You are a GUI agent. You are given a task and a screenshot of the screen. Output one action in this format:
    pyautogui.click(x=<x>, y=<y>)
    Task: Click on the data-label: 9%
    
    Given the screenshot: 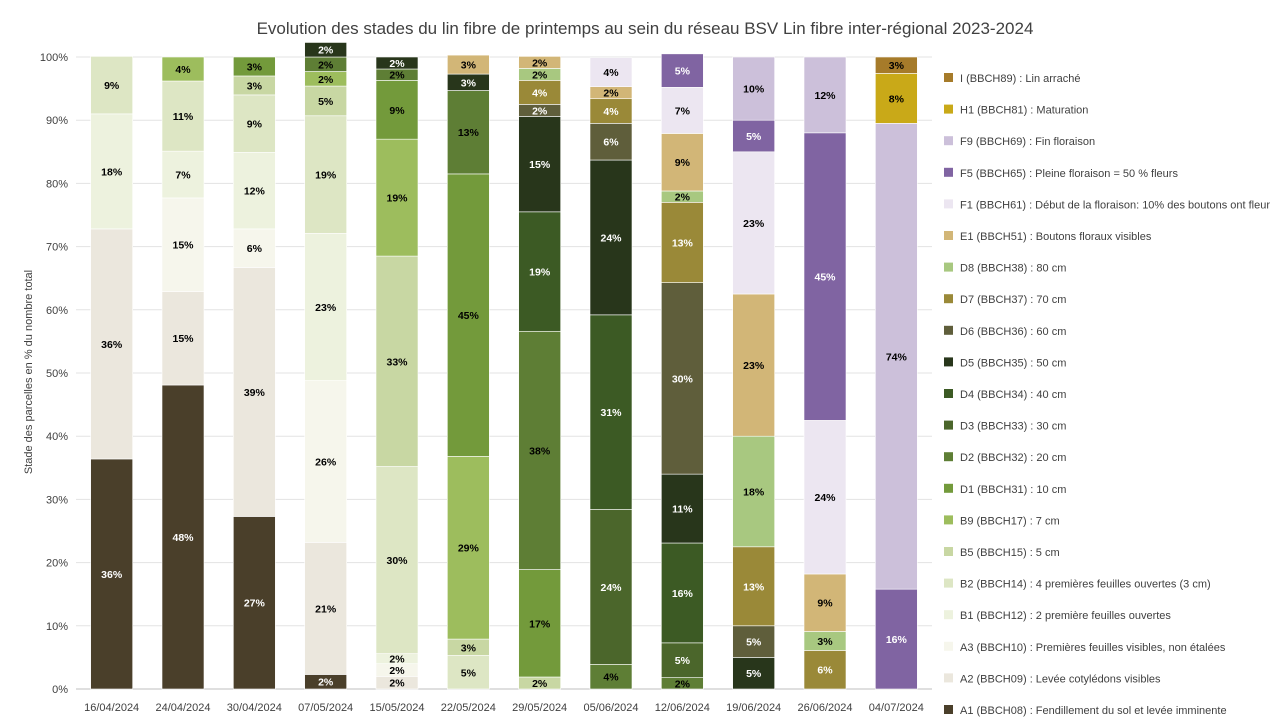 What is the action you would take?
    pyautogui.click(x=825, y=604)
    